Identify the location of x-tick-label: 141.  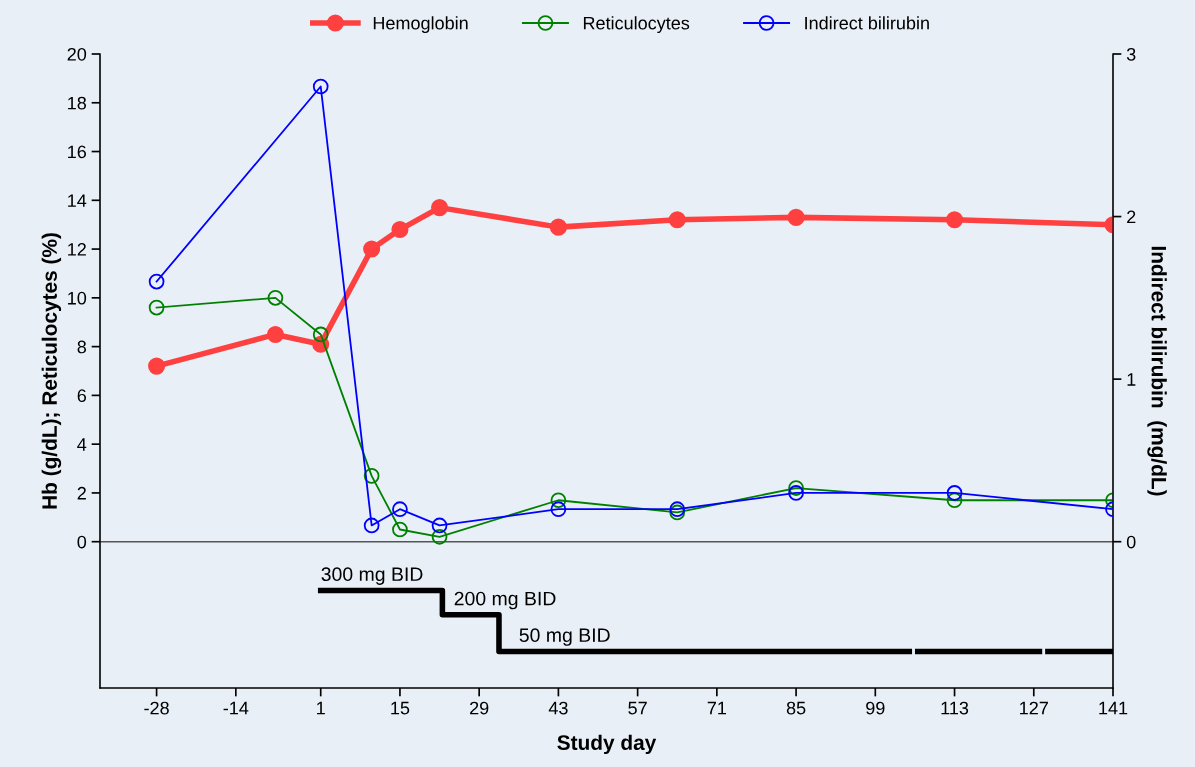
(1113, 708).